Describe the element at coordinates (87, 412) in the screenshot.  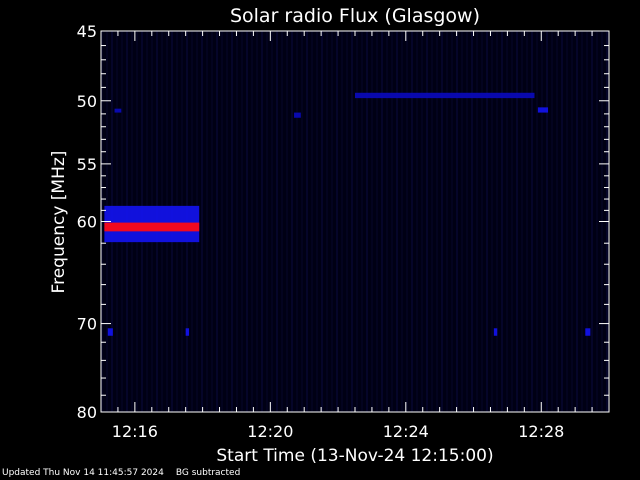
I see `y-tick-label: 80` at that location.